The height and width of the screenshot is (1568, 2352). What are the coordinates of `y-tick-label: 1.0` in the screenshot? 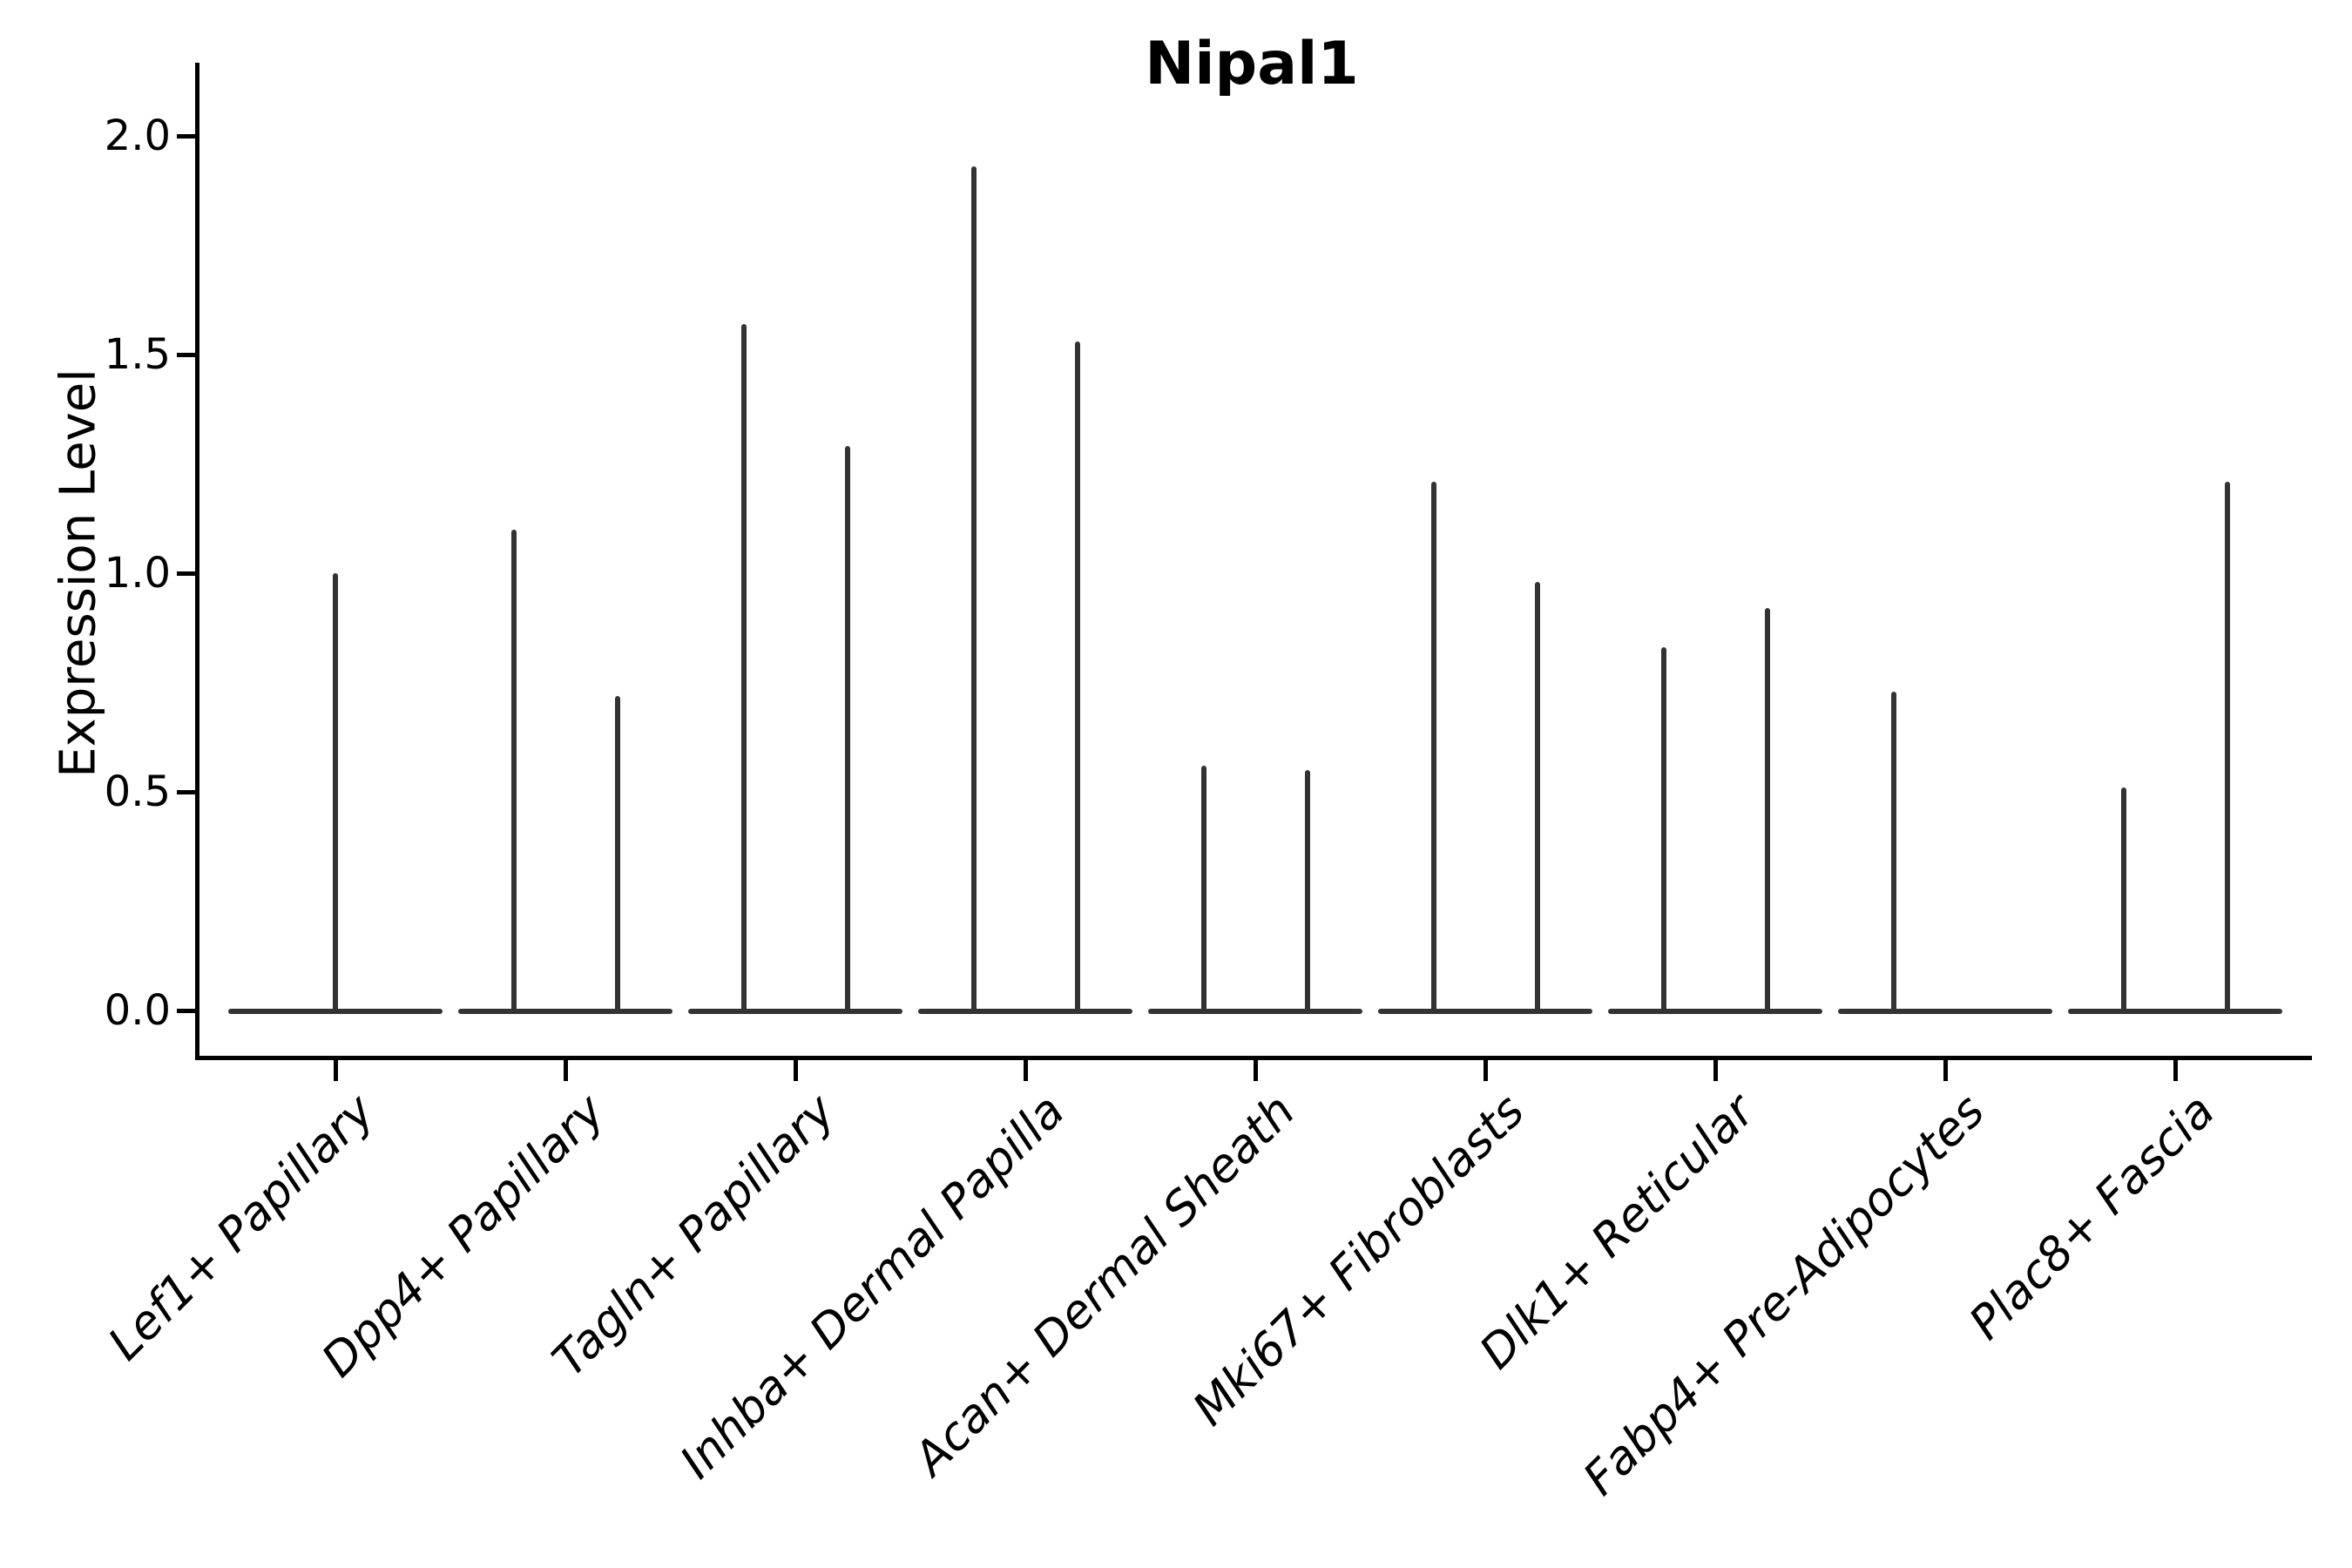 It's located at (137, 574).